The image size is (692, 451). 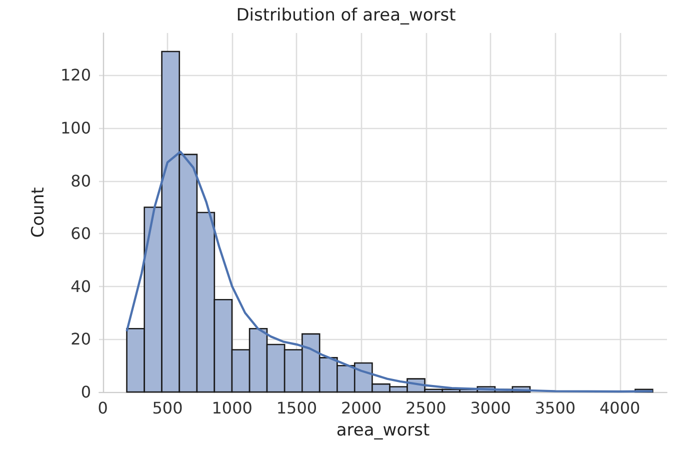 What do you see at coordinates (38, 212) in the screenshot?
I see `y-axis-title: Count` at bounding box center [38, 212].